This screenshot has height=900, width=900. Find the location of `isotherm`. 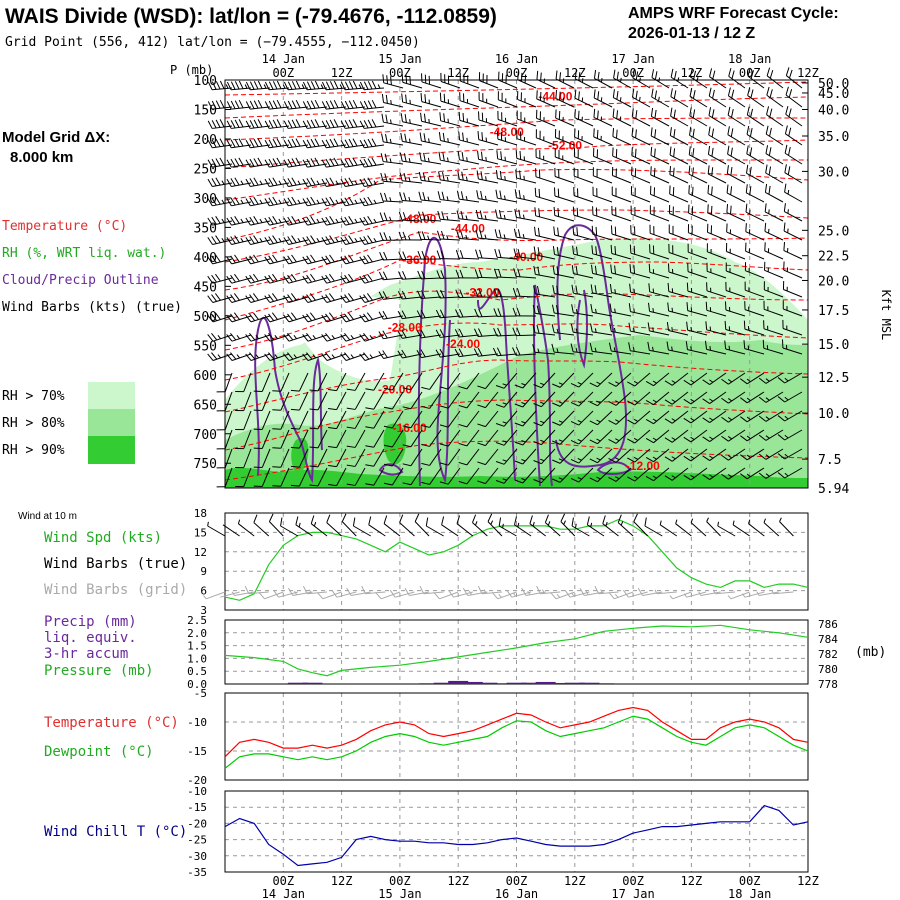

isotherm is located at coordinates (516, 290).